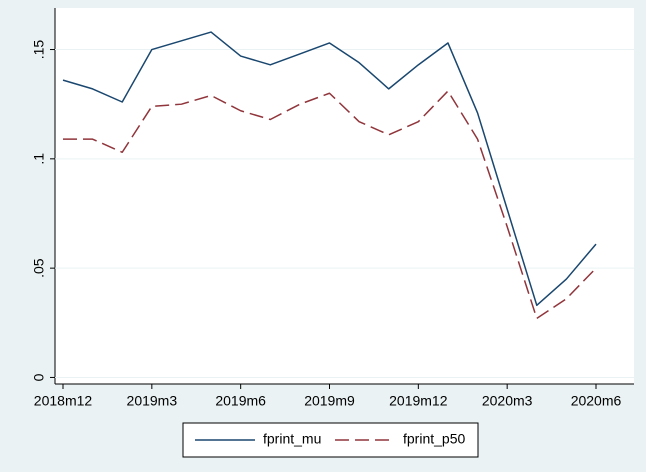  I want to click on x-tick-label: 2018m12, so click(63, 401).